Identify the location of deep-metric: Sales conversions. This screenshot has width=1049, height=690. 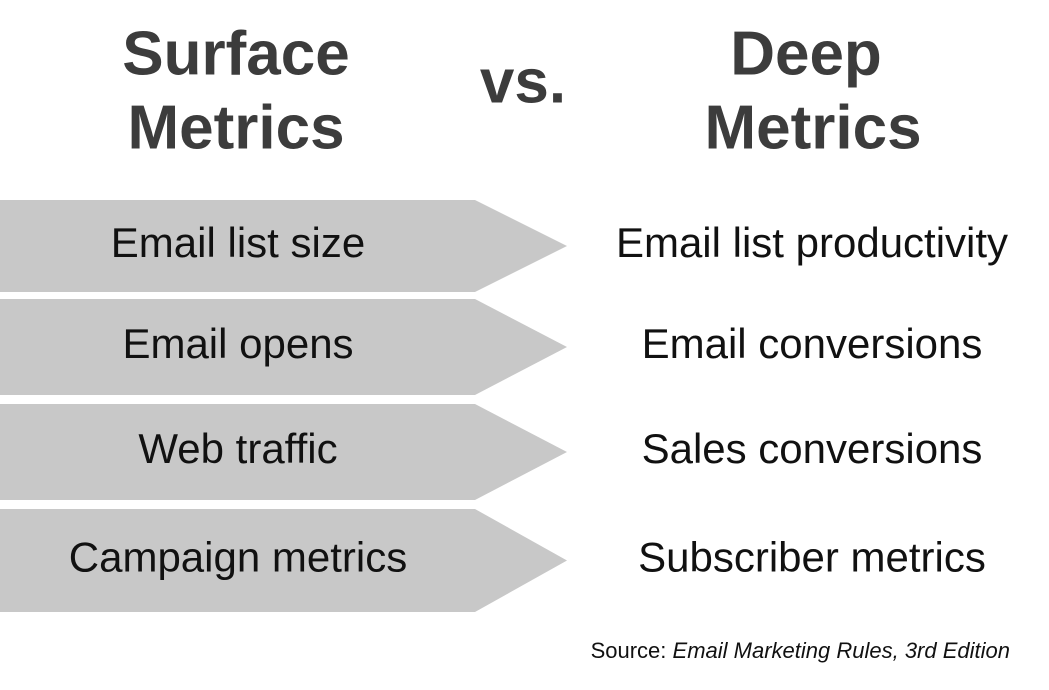
(812, 448).